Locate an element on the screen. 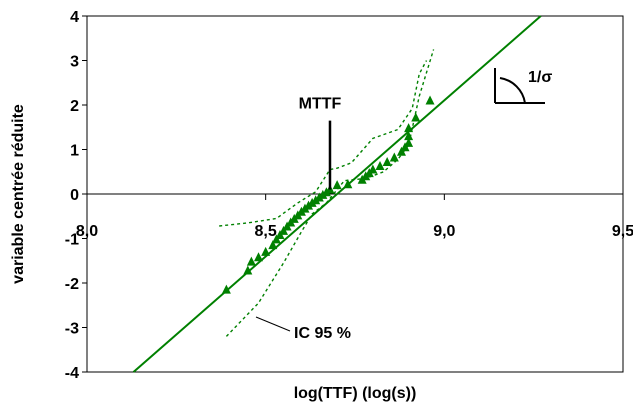 This screenshot has width=633, height=410. x-axis-line is located at coordinates (355, 196).